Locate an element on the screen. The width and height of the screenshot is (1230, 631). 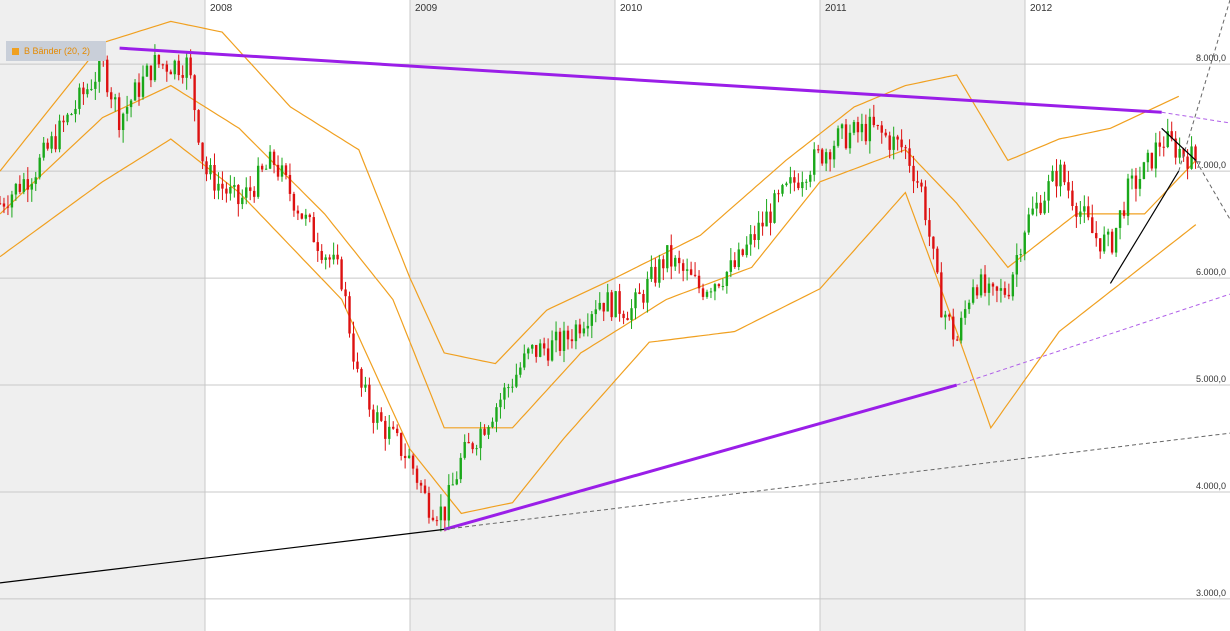
trendline-short-uptrend-extension is located at coordinates (1204, 86).